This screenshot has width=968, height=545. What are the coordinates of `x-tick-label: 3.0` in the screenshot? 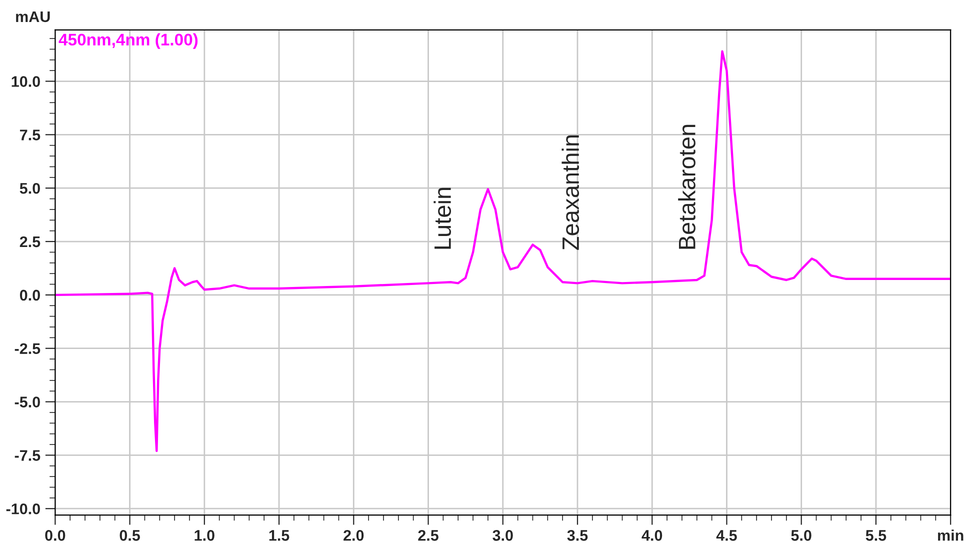 It's located at (502, 535).